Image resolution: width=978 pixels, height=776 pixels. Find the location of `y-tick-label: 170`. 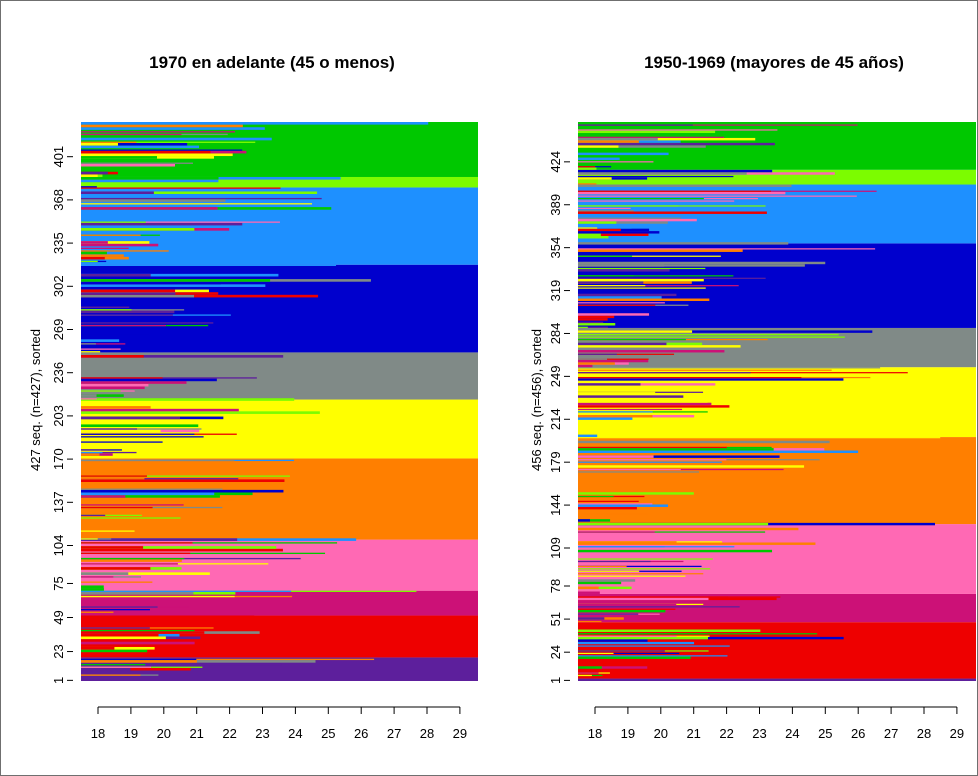

y-tick-label: 170 is located at coordinates (58, 459).